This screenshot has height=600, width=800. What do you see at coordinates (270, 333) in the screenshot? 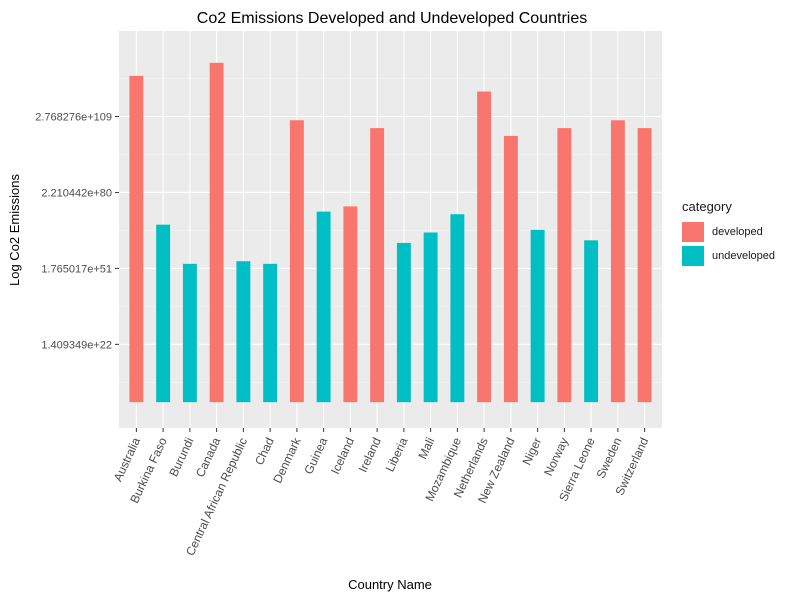
I see `bar-chad` at bounding box center [270, 333].